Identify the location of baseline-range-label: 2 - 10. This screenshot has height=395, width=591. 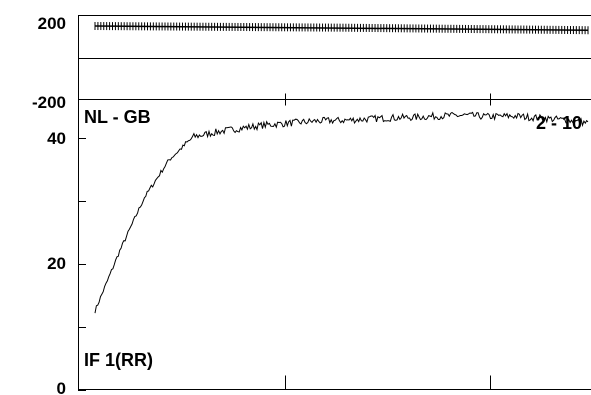
(559, 123).